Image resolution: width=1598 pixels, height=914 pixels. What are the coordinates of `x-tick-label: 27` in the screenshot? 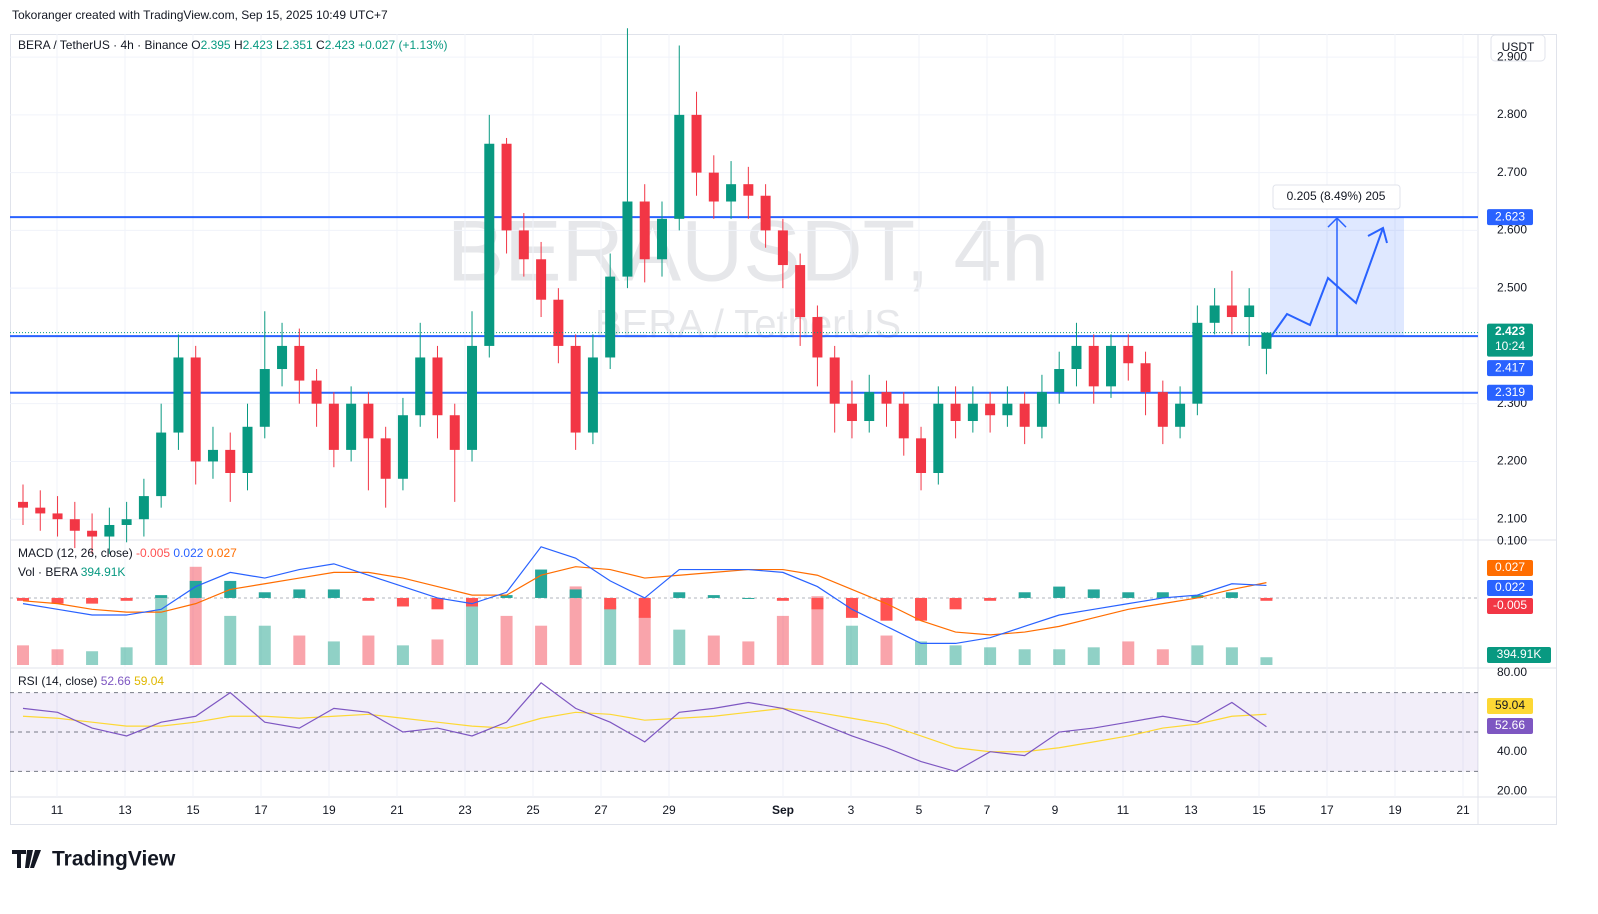 It's located at (601, 810).